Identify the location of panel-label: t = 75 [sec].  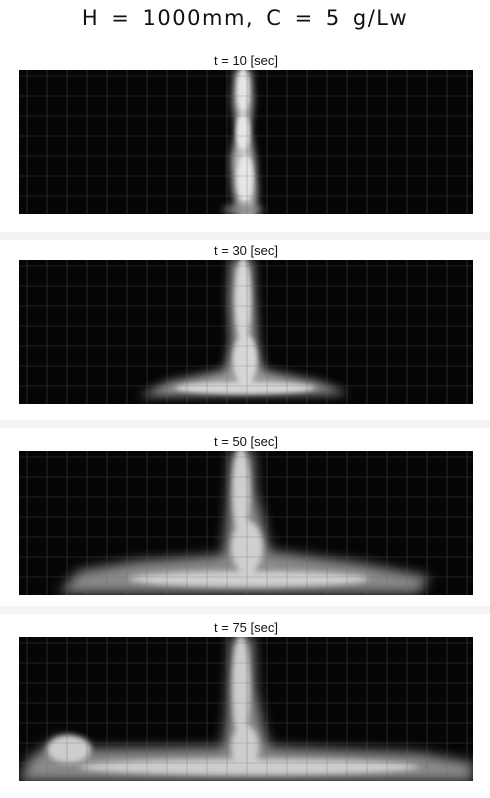
(246, 627).